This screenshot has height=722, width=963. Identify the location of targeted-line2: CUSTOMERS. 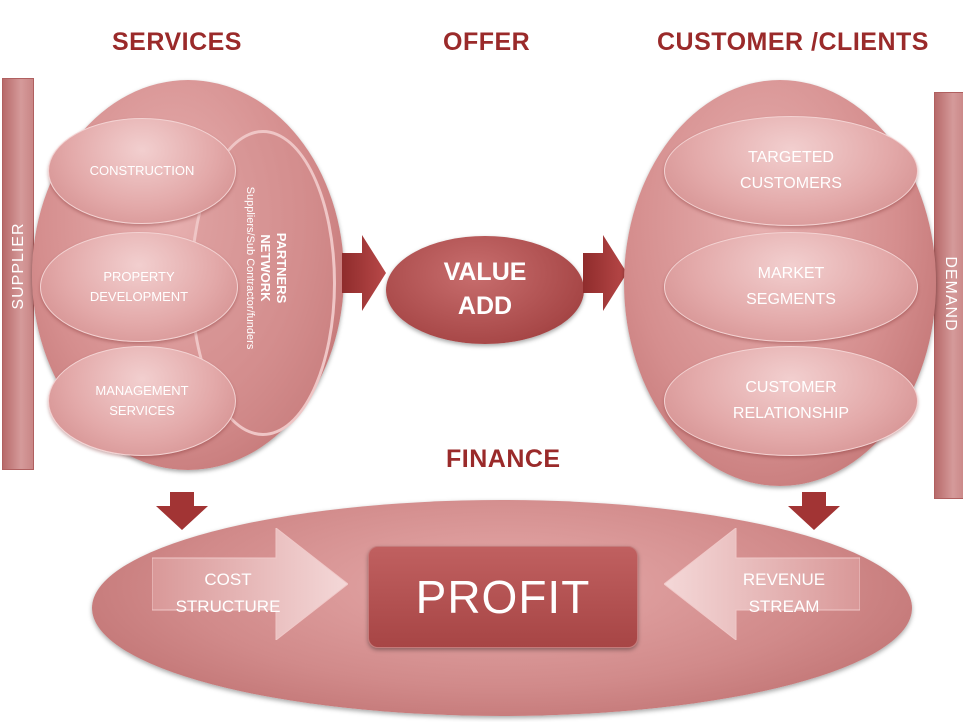
(791, 183).